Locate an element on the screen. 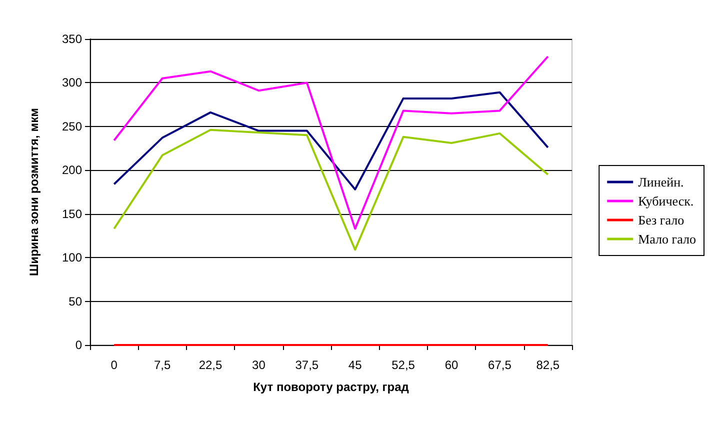  x-tick-label: 37,5 is located at coordinates (307, 365).